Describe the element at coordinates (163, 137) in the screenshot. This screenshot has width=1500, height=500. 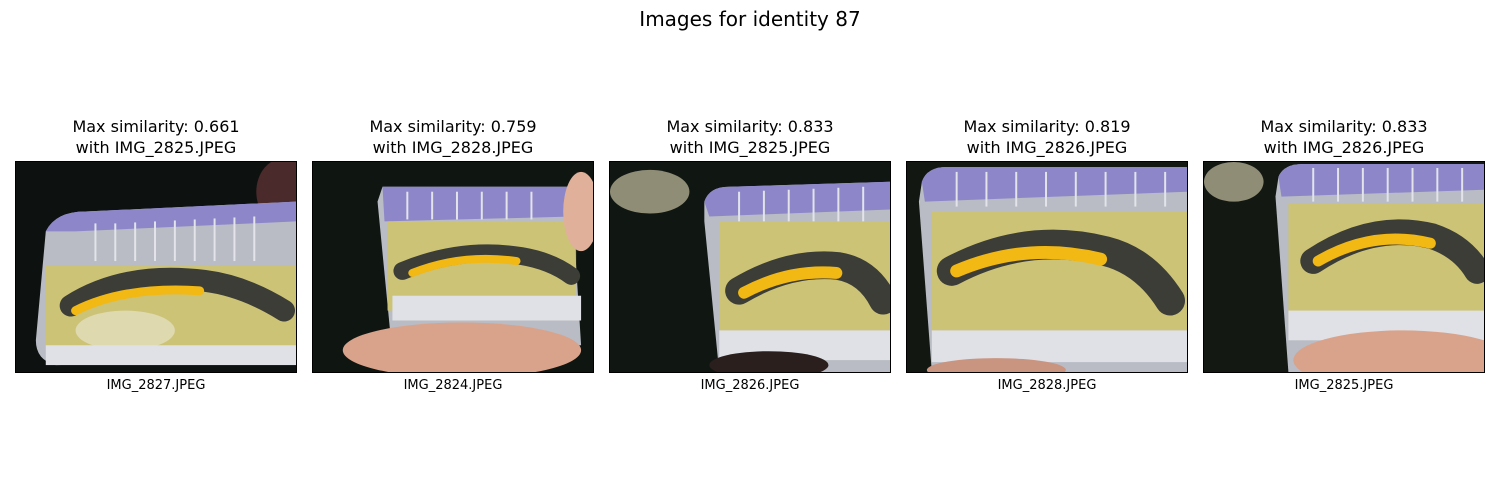
I see `panel-title: Max similarity: 0.661 with IMG_2825.JPEG` at that location.